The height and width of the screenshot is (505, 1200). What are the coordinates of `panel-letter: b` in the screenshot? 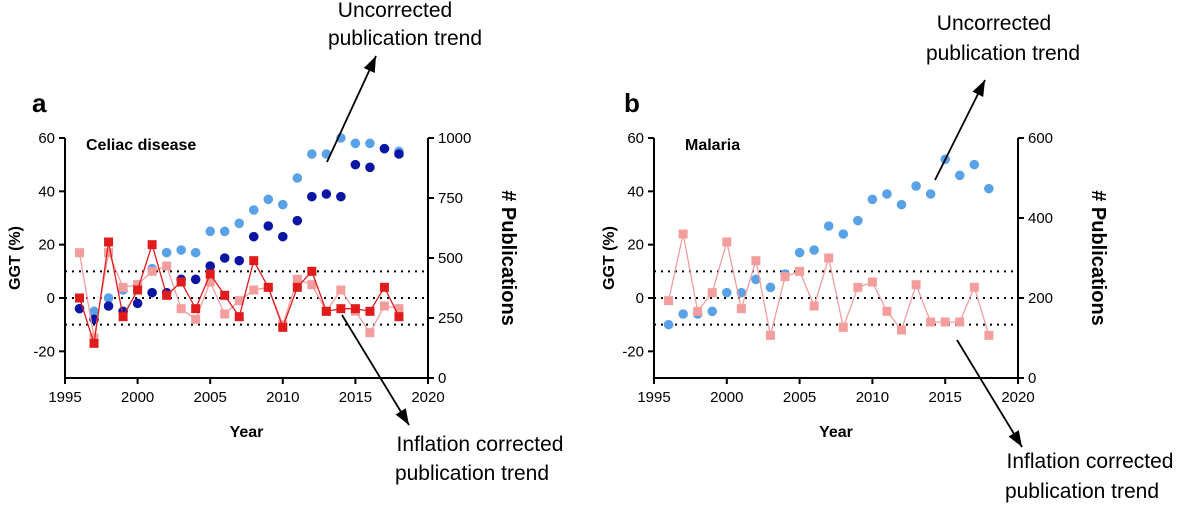 It's located at (632, 103).